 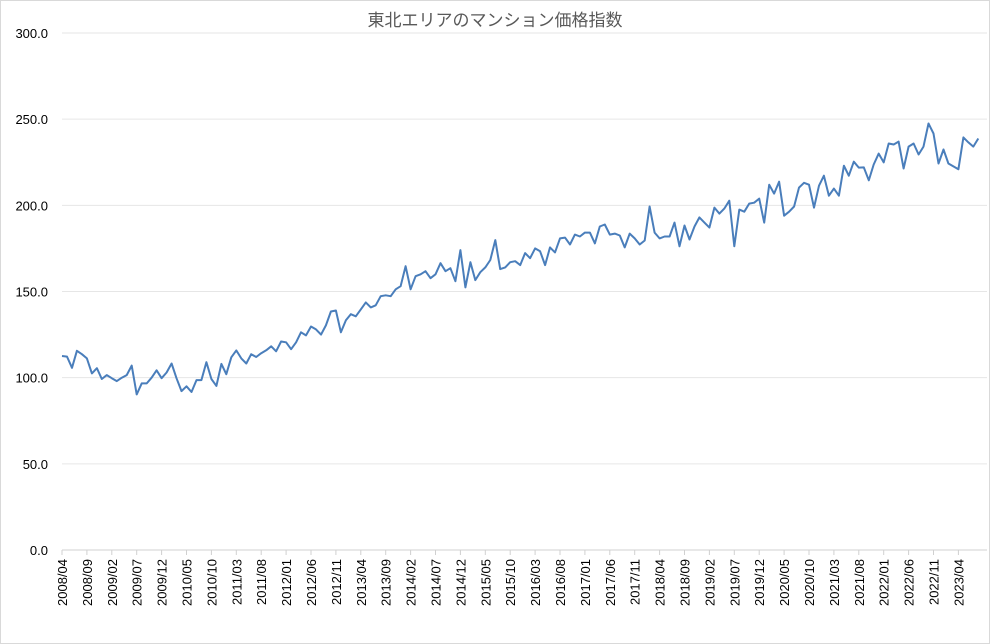 I want to click on x-tick-label: 2012/11, so click(x=336, y=582).